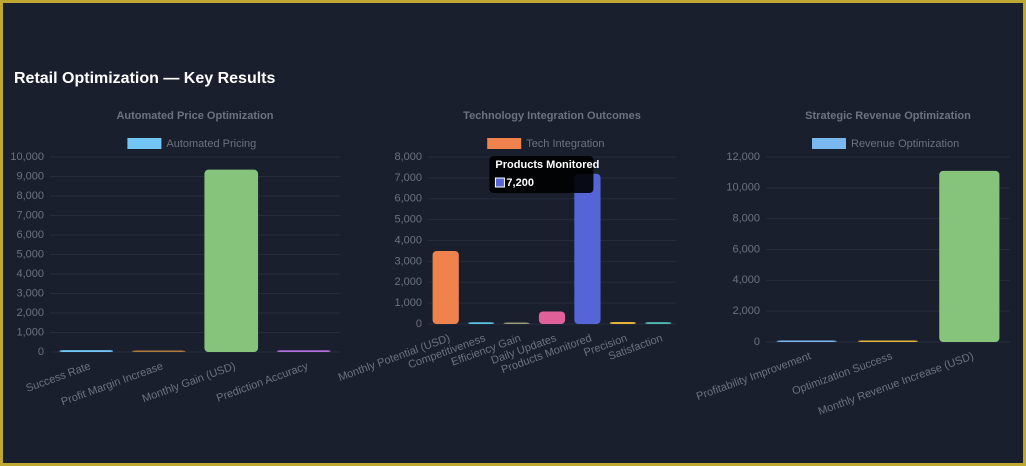 The height and width of the screenshot is (466, 1026). What do you see at coordinates (499, 182) in the screenshot?
I see `tooltip-swatch` at bounding box center [499, 182].